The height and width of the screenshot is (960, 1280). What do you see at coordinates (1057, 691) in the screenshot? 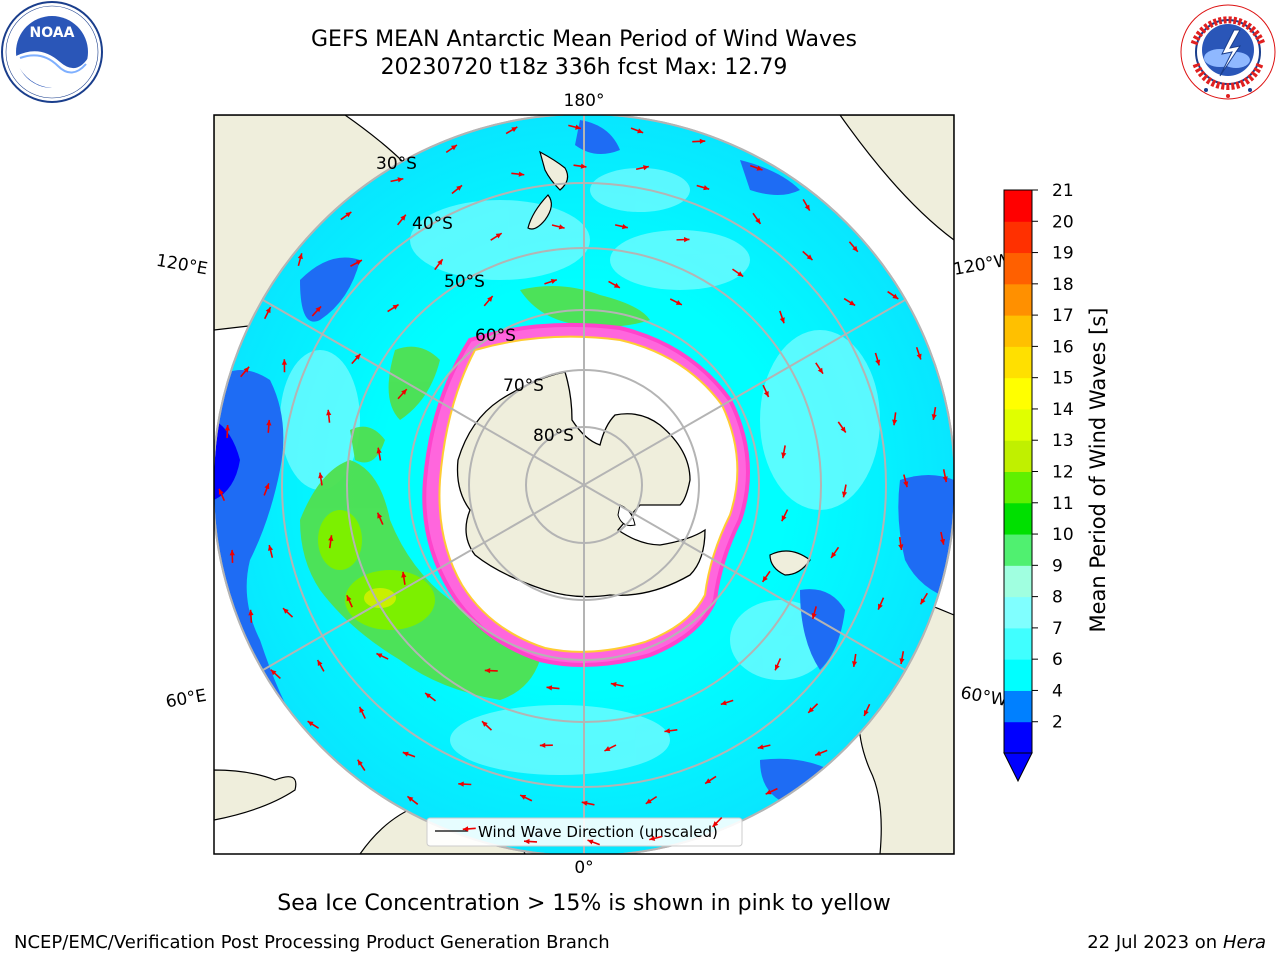
I see `colorbar-tick-label: 4` at bounding box center [1057, 691].